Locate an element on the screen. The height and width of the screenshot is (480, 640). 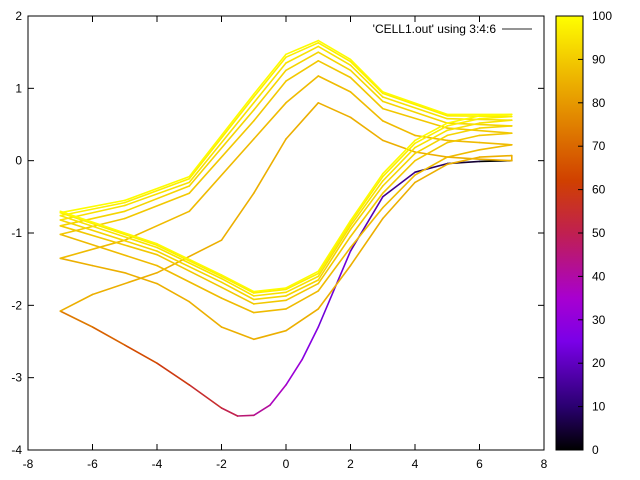
y-tick-label: 2 is located at coordinates (18, 16).